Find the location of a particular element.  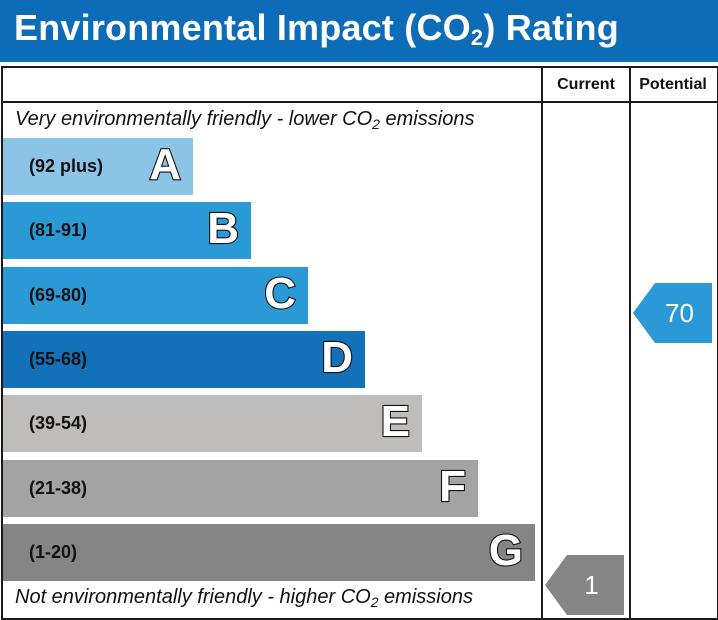

band-d: (55-68) D is located at coordinates (184, 359).